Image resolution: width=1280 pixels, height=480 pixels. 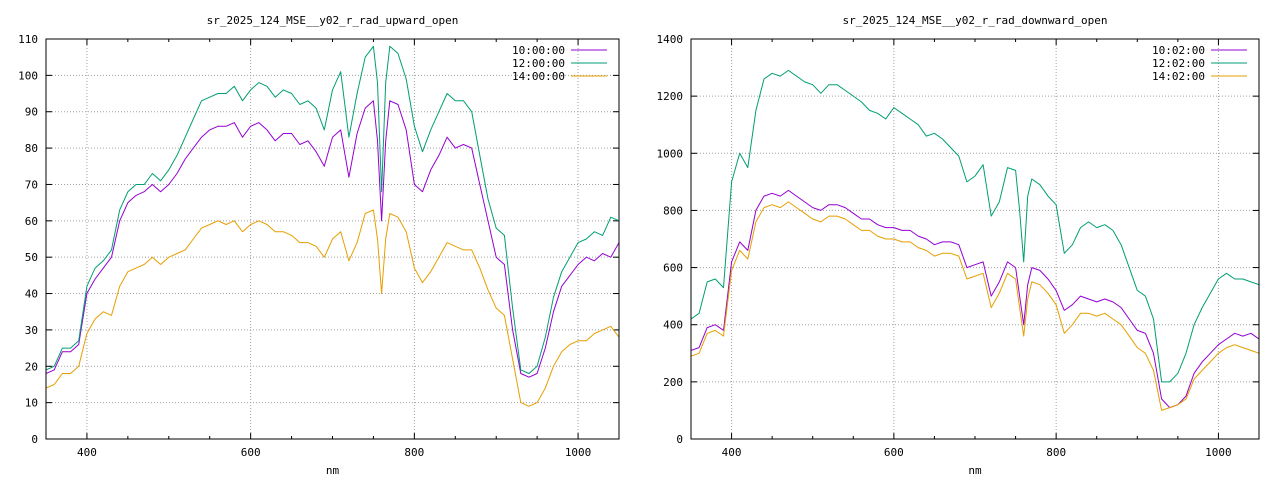 I want to click on y-tick-label: 90, so click(x=31, y=112).